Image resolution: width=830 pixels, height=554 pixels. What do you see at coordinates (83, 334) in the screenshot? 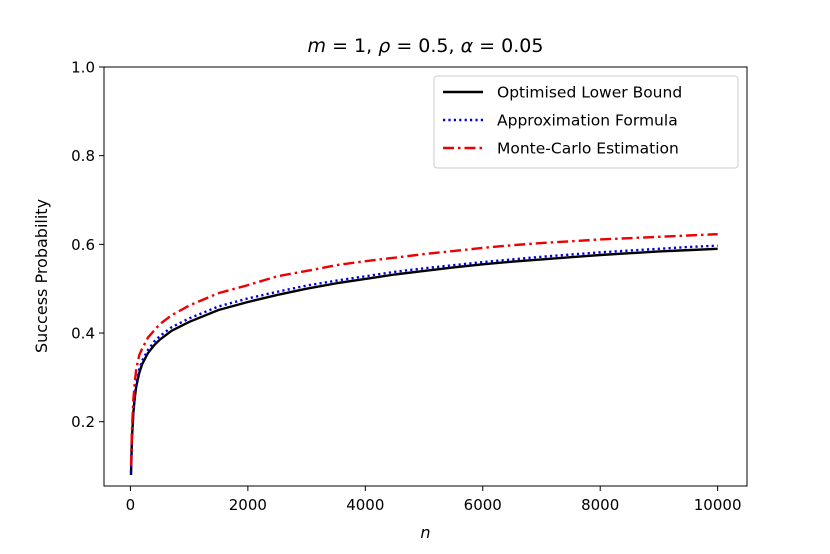
I see `y-tick-label: 0.4` at bounding box center [83, 334].